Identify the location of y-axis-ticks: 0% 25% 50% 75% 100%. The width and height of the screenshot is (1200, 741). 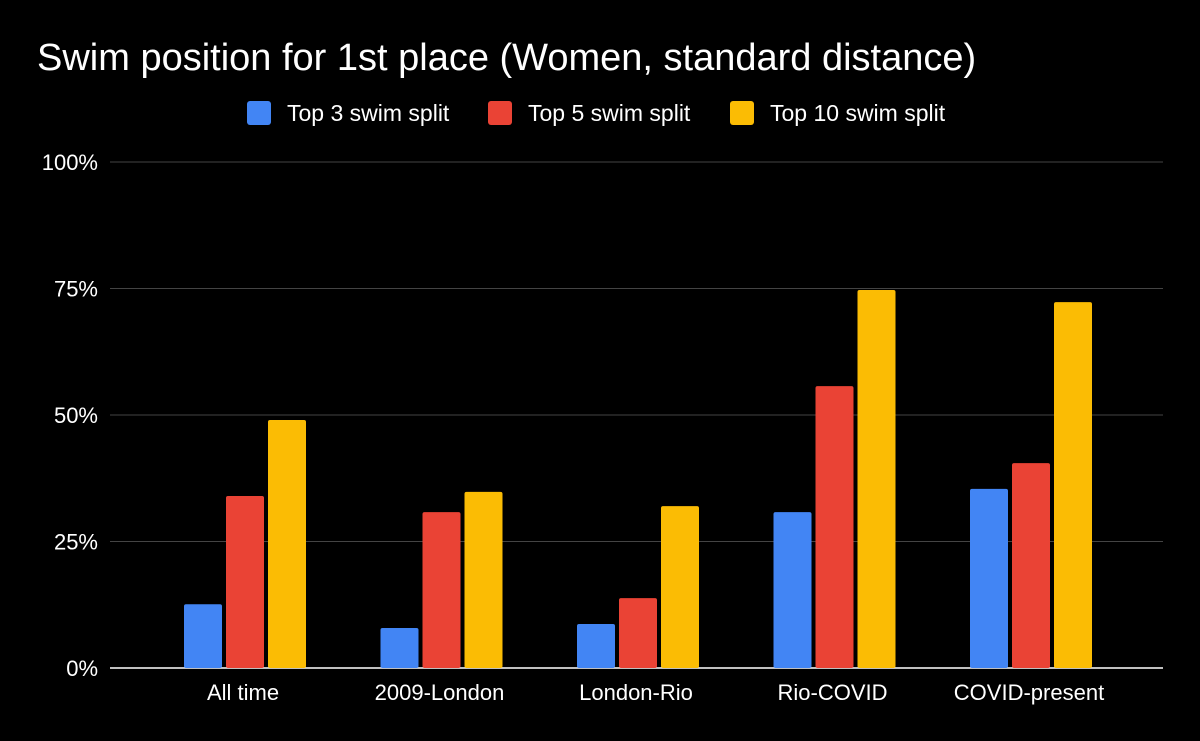
(70, 415).